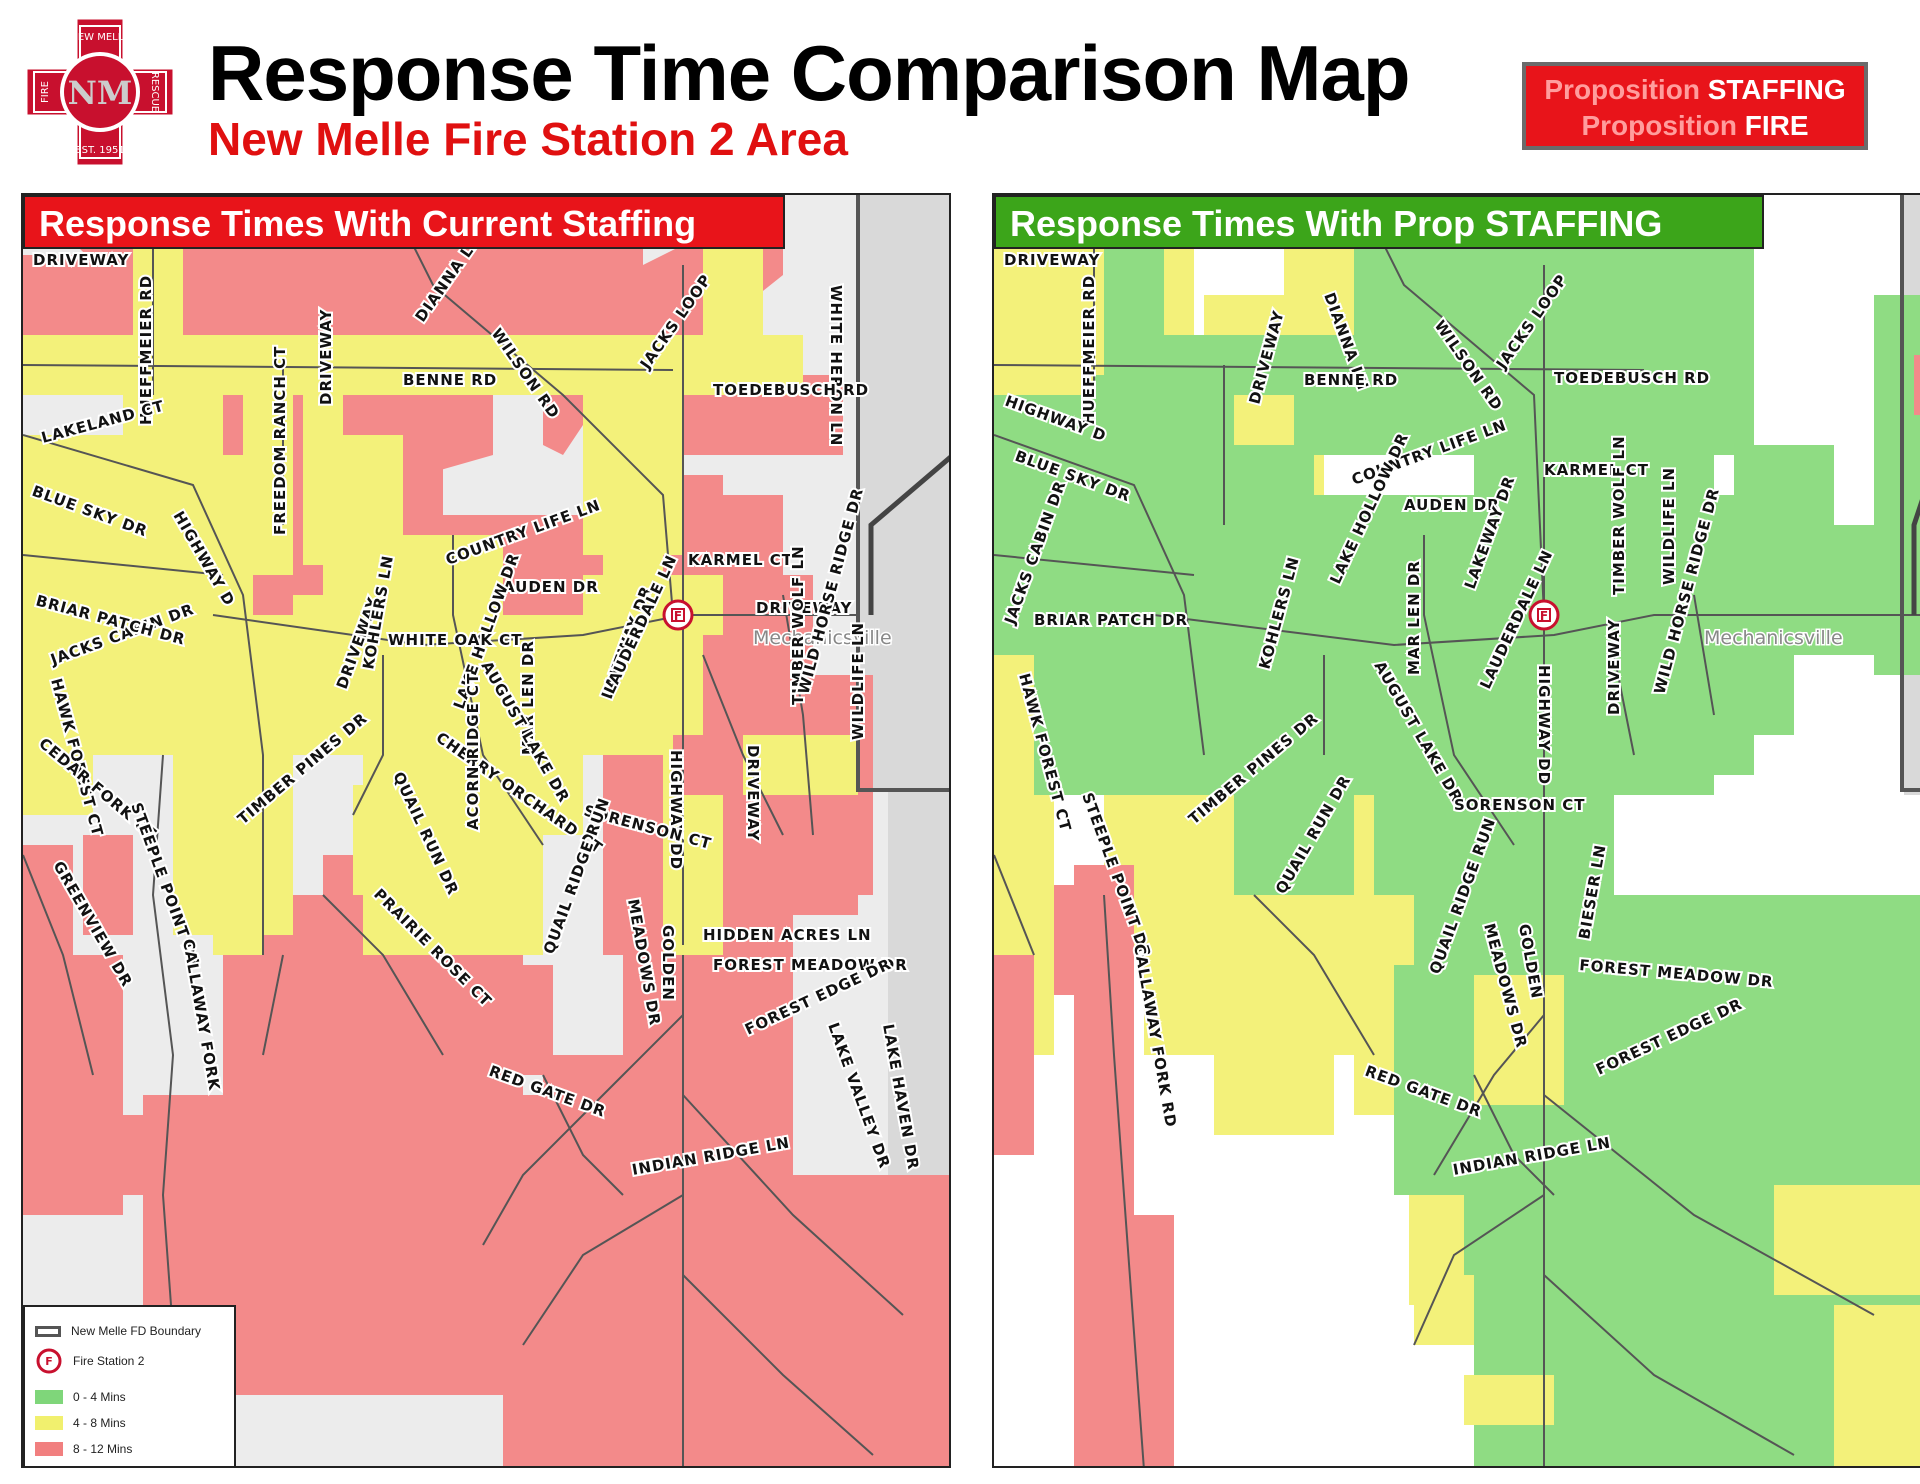 The width and height of the screenshot is (1920, 1484). I want to click on legend-label: Fire Station 2, so click(109, 1361).